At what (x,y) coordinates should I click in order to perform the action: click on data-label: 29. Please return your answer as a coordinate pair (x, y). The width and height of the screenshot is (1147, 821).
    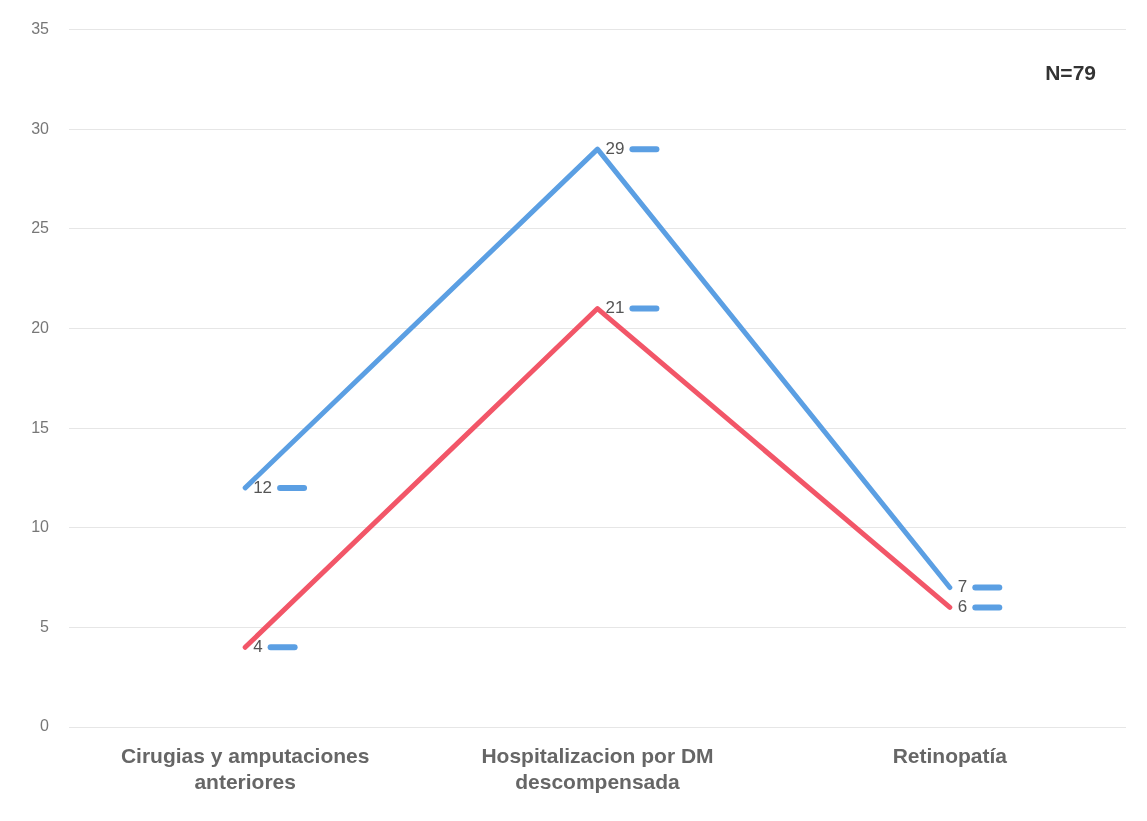
    Looking at the image, I should click on (615, 148).